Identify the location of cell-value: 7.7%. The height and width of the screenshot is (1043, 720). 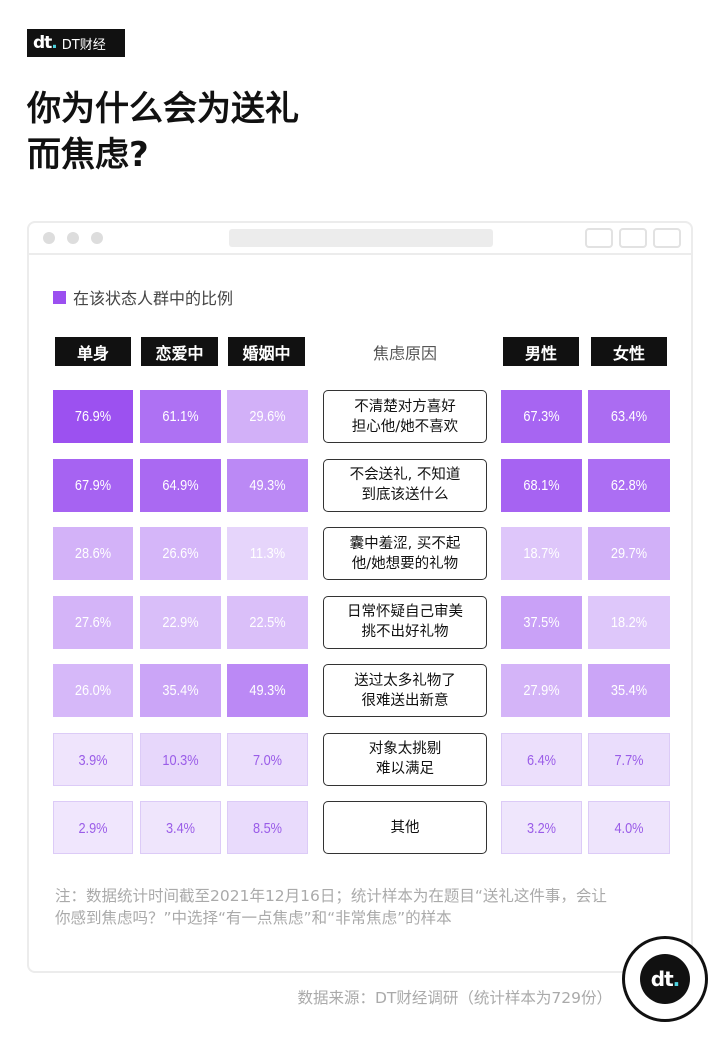
(629, 760).